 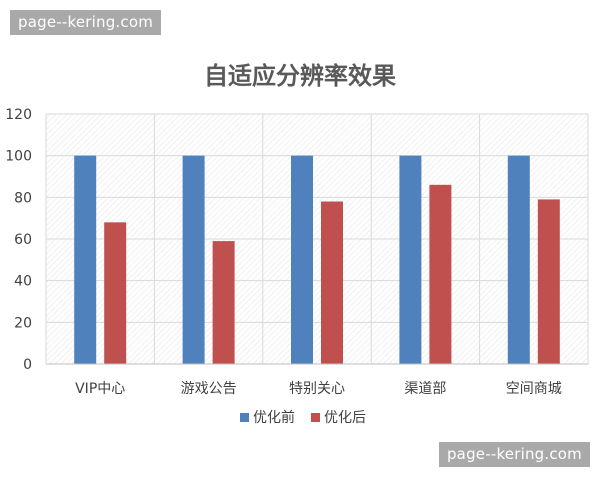 I want to click on y-tick-label: 100, so click(x=18, y=157).